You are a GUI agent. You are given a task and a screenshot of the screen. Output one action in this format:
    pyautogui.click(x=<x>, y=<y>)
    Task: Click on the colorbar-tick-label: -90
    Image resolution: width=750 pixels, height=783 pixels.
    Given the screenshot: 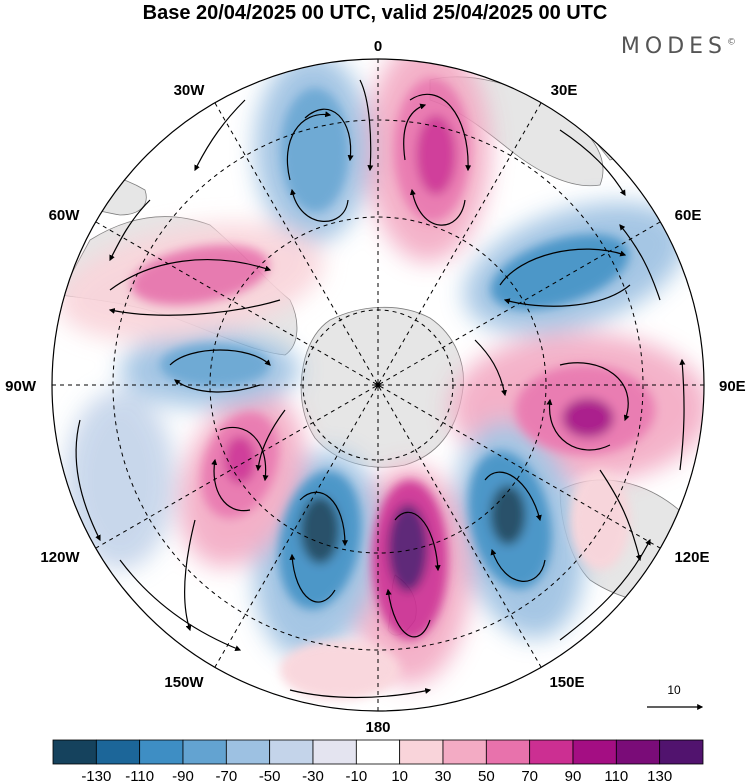 What is the action you would take?
    pyautogui.click(x=183, y=775)
    